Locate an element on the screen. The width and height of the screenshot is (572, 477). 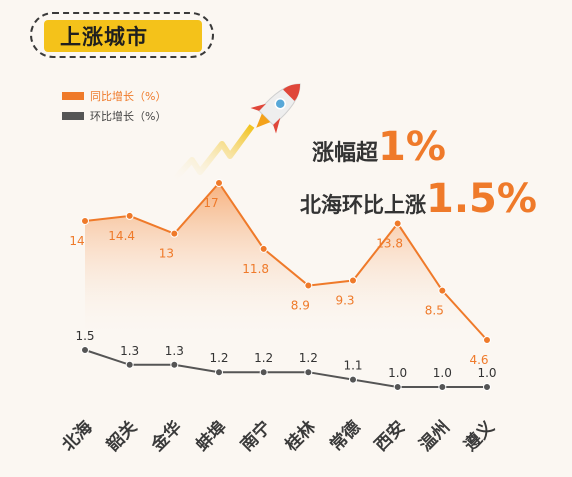
x-tick-label: 南宁 is located at coordinates (255, 436).